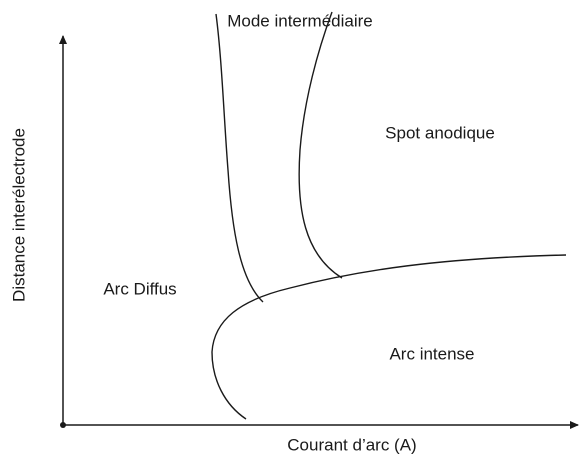 This screenshot has width=582, height=463. Describe the element at coordinates (440, 132) in the screenshot. I see `region-label: Spot anodique` at that location.